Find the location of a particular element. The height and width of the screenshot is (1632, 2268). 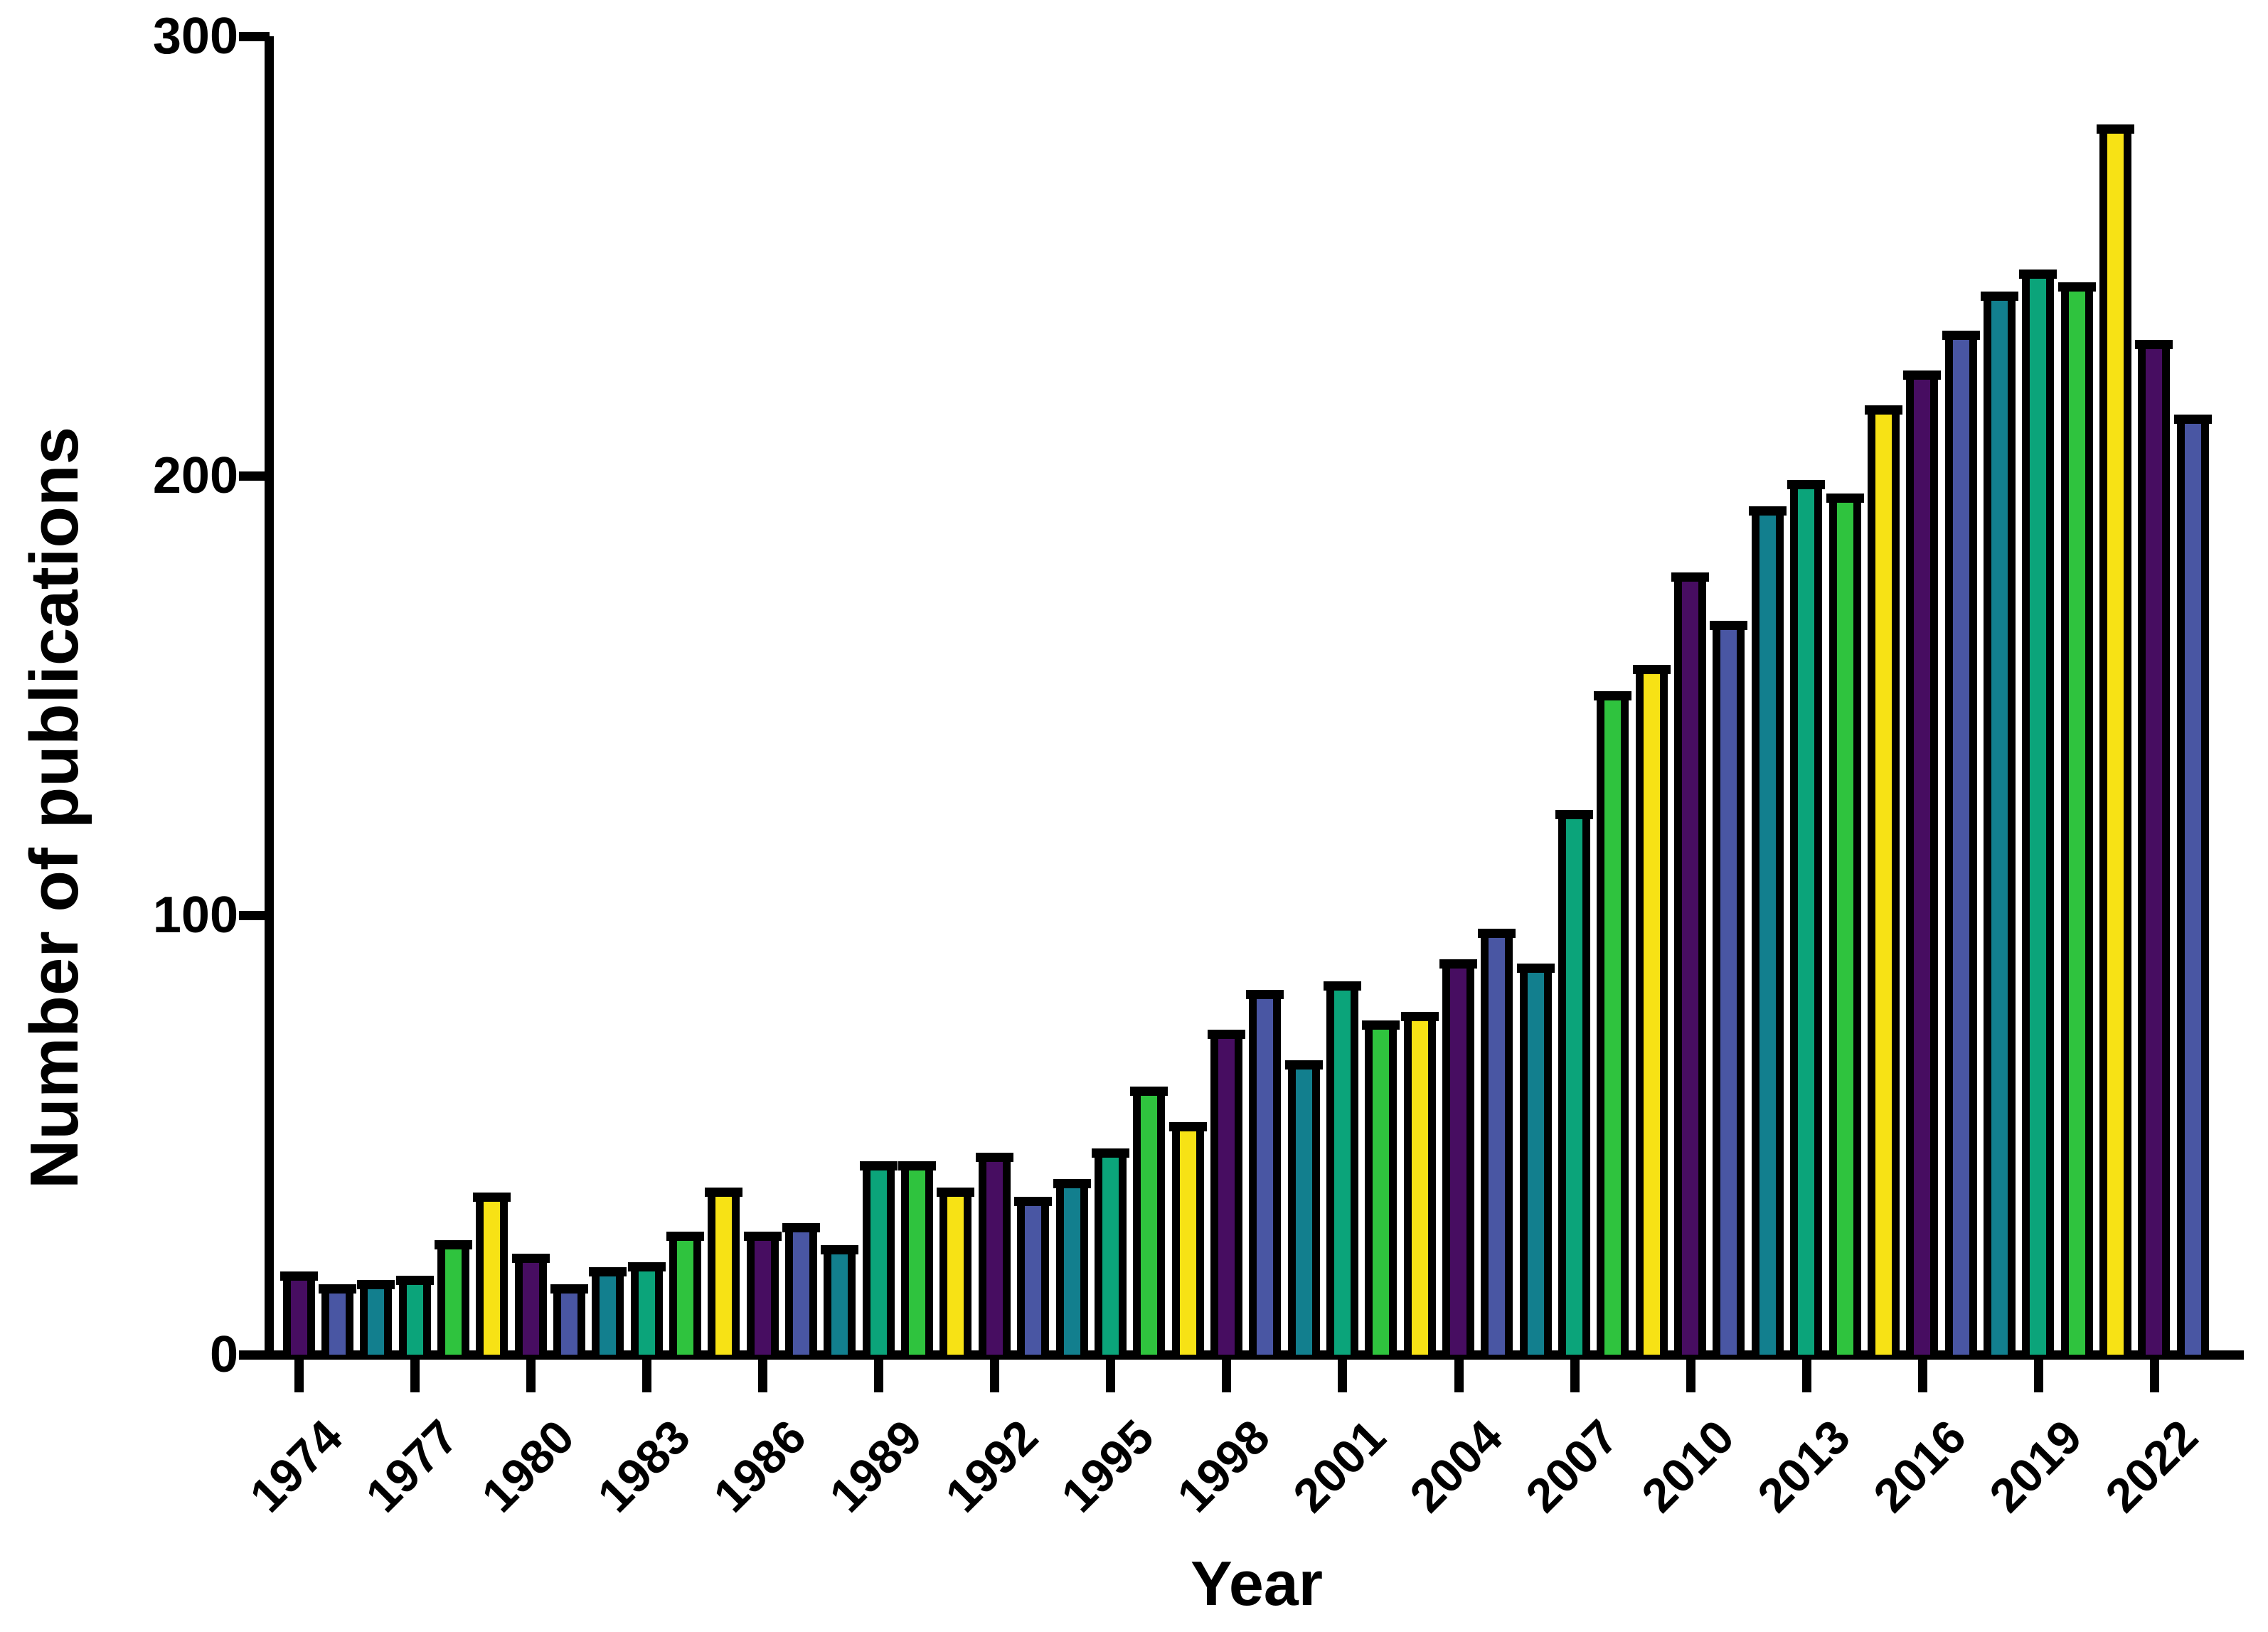

x-tick-1992 is located at coordinates (994, 1376).